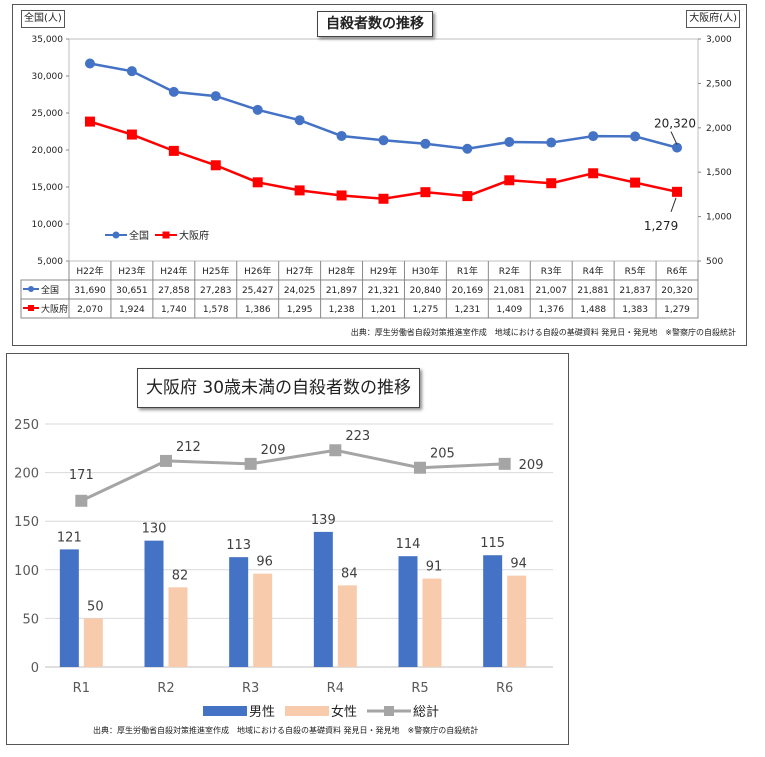  Describe the element at coordinates (713, 19) in the screenshot. I see `right-axis-unit: 大阪府(人)` at that location.